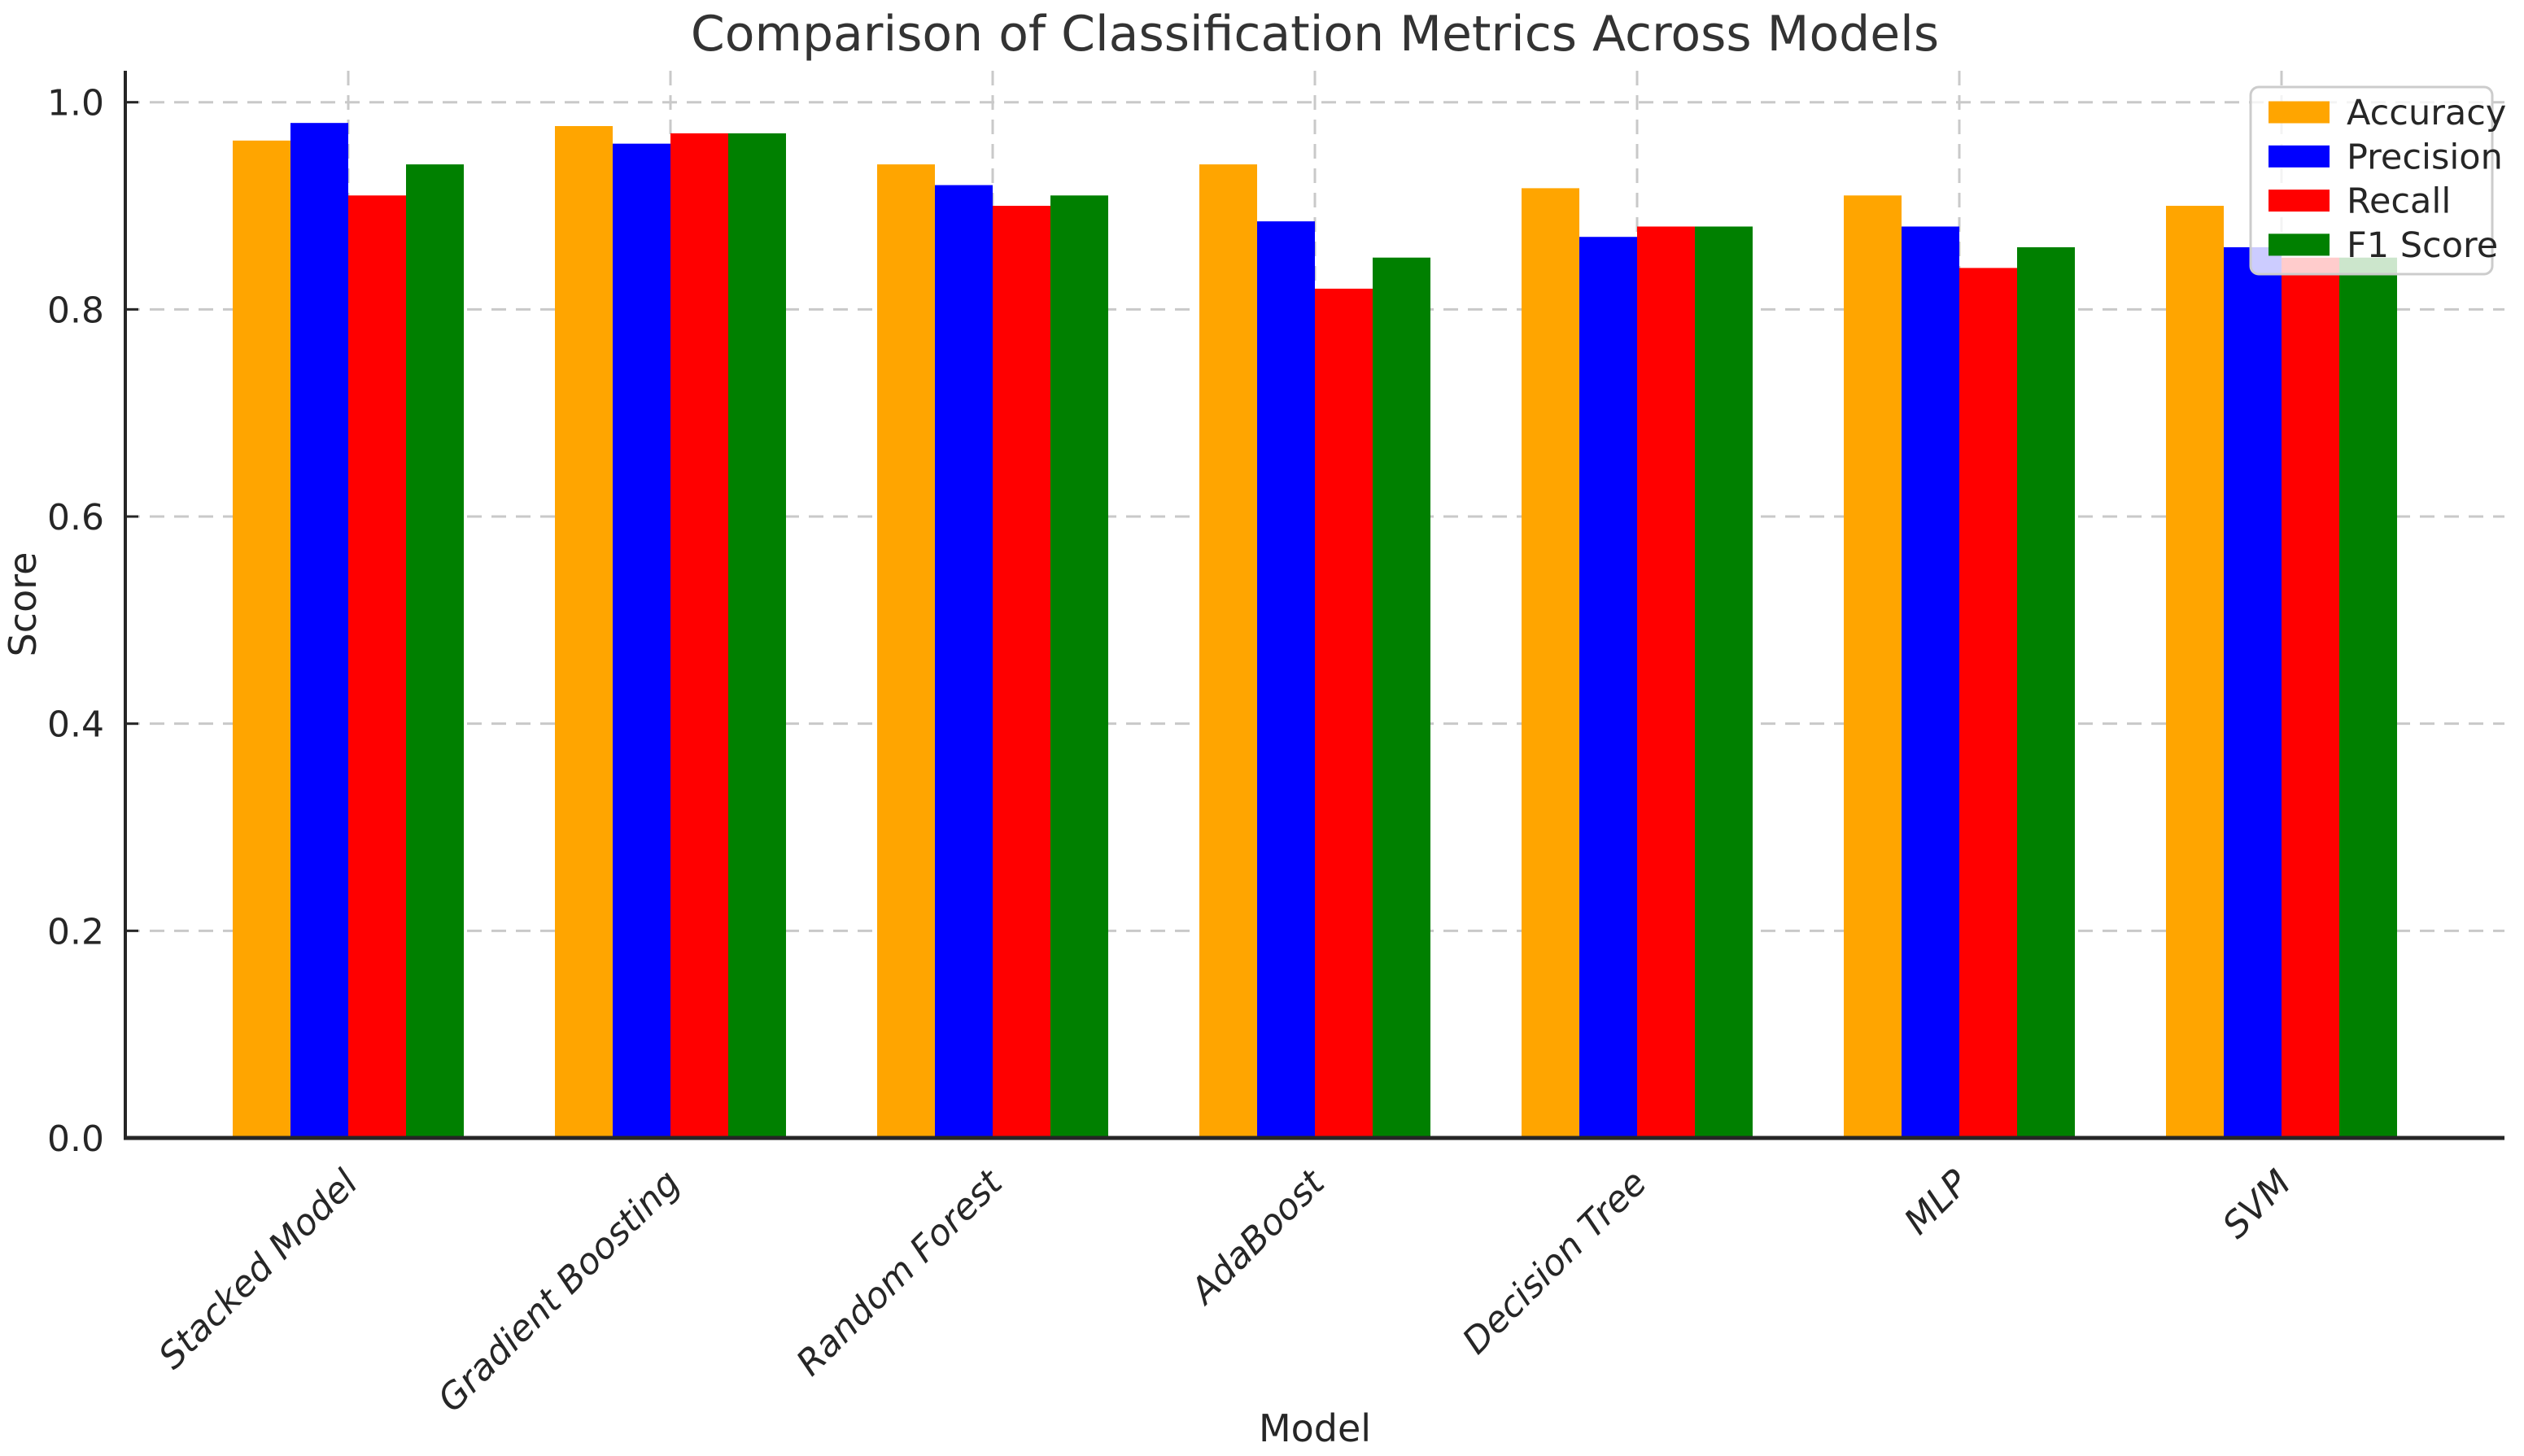 The height and width of the screenshot is (1456, 2524). Describe the element at coordinates (1550, 663) in the screenshot. I see `bar-decision-tree-accuracy` at that location.